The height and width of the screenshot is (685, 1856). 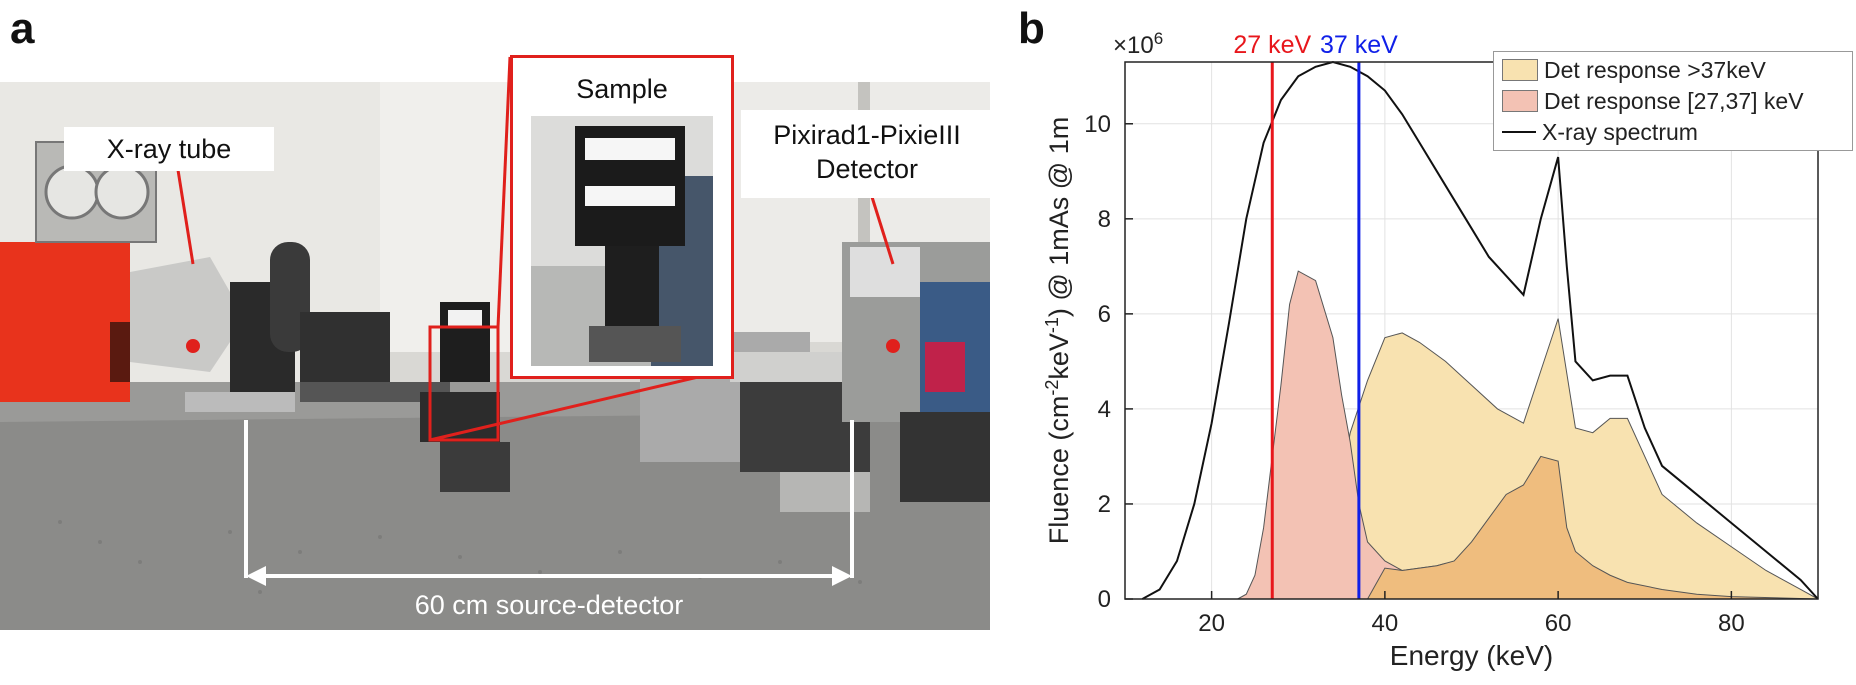 What do you see at coordinates (622, 241) in the screenshot?
I see `sample-inset-photo` at bounding box center [622, 241].